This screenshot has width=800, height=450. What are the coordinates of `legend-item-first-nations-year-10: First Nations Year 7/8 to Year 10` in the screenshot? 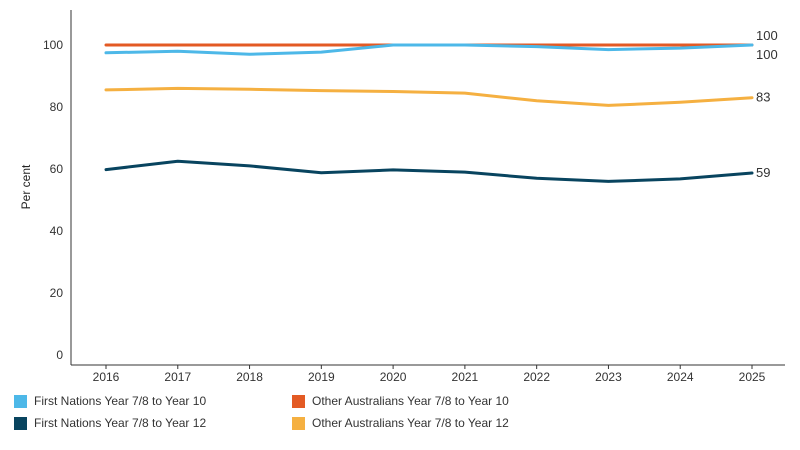 It's located at (153, 401).